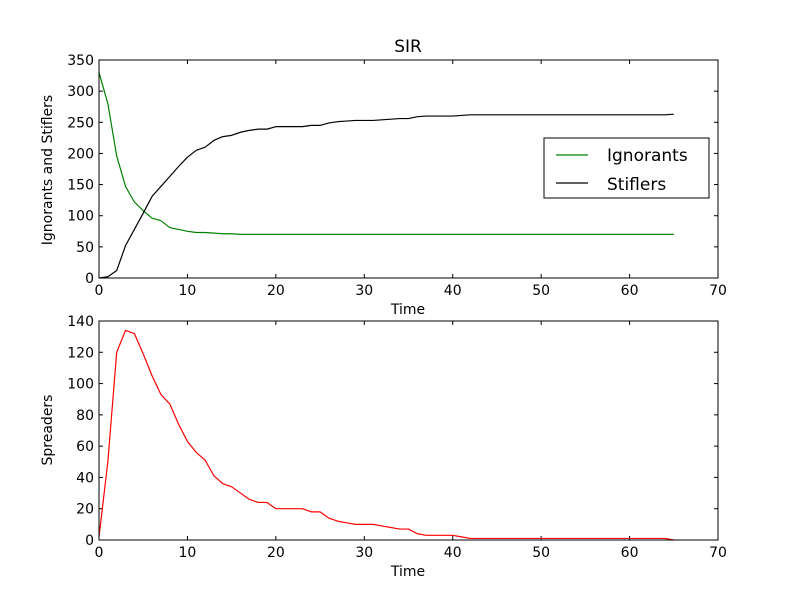 The image size is (800, 600). Describe the element at coordinates (80, 154) in the screenshot. I see `top-y-tick-label: 200` at that location.